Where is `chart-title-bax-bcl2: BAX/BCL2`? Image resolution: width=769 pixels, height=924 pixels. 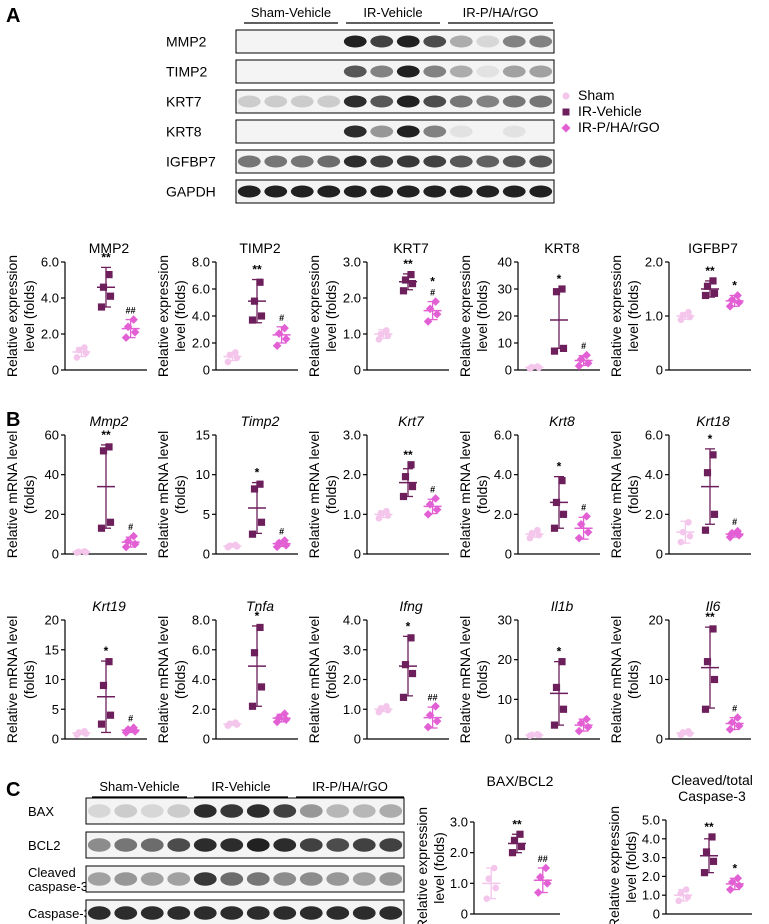
chart-title-bax-bcl2: BAX/BCL2 is located at coordinates (520, 781).